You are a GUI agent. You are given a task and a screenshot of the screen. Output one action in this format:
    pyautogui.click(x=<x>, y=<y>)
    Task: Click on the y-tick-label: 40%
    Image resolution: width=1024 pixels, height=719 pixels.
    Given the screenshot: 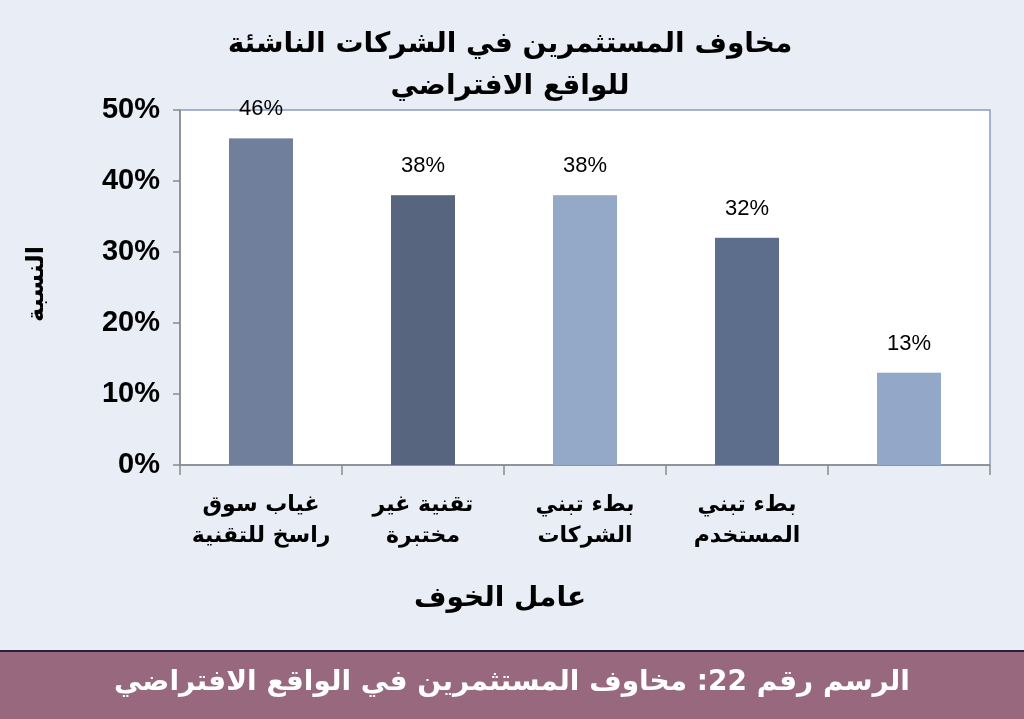 What is the action you would take?
    pyautogui.click(x=130, y=179)
    